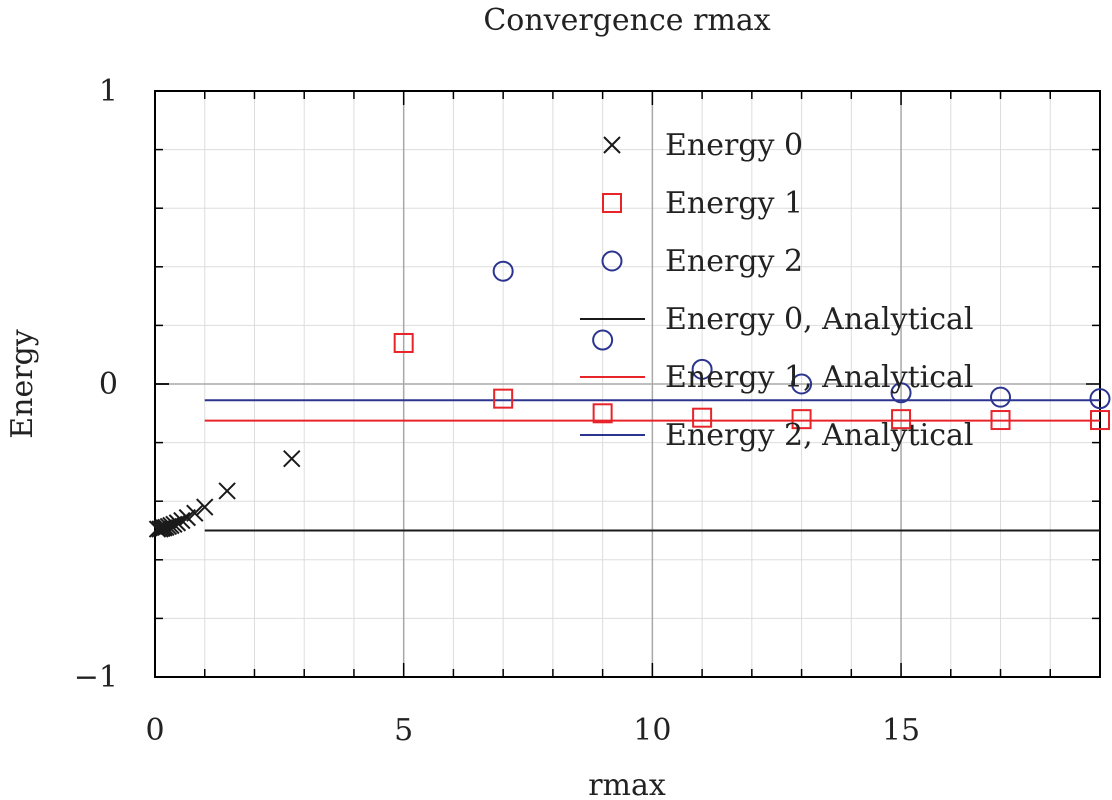 This screenshot has width=1112, height=800. What do you see at coordinates (734, 203) in the screenshot?
I see `legend-label-1: Energy 1` at bounding box center [734, 203].